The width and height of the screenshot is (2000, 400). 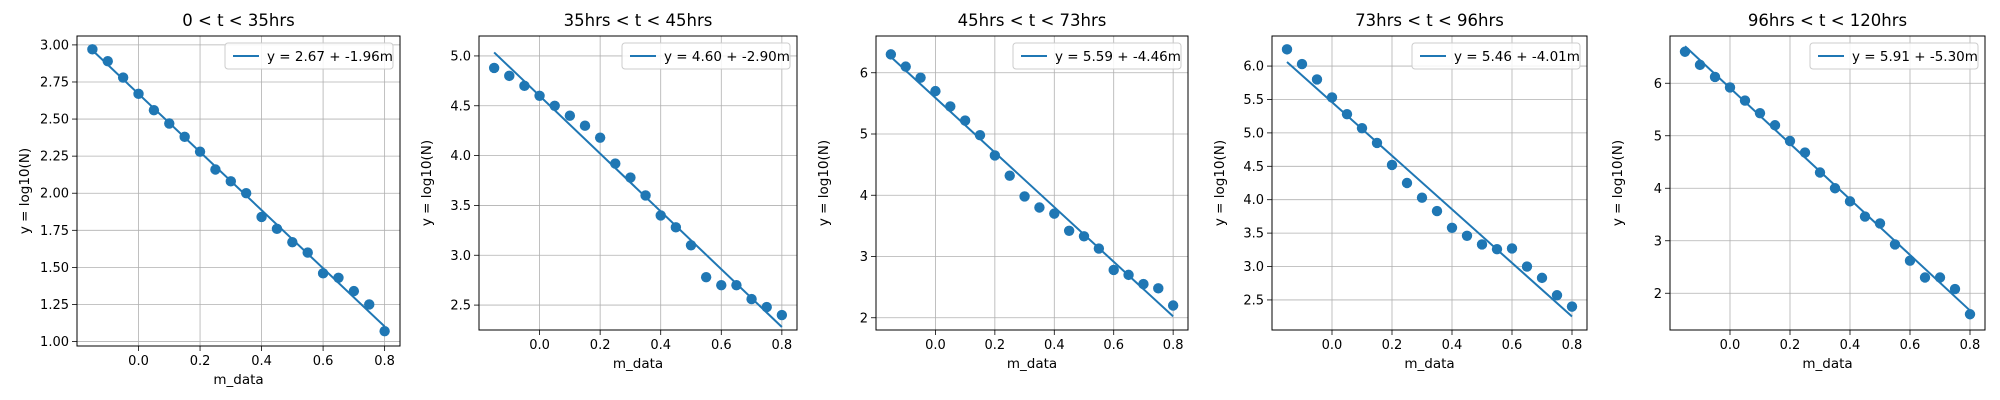 What do you see at coordinates (460, 206) in the screenshot?
I see `y-tick-label: 3.5` at bounding box center [460, 206].